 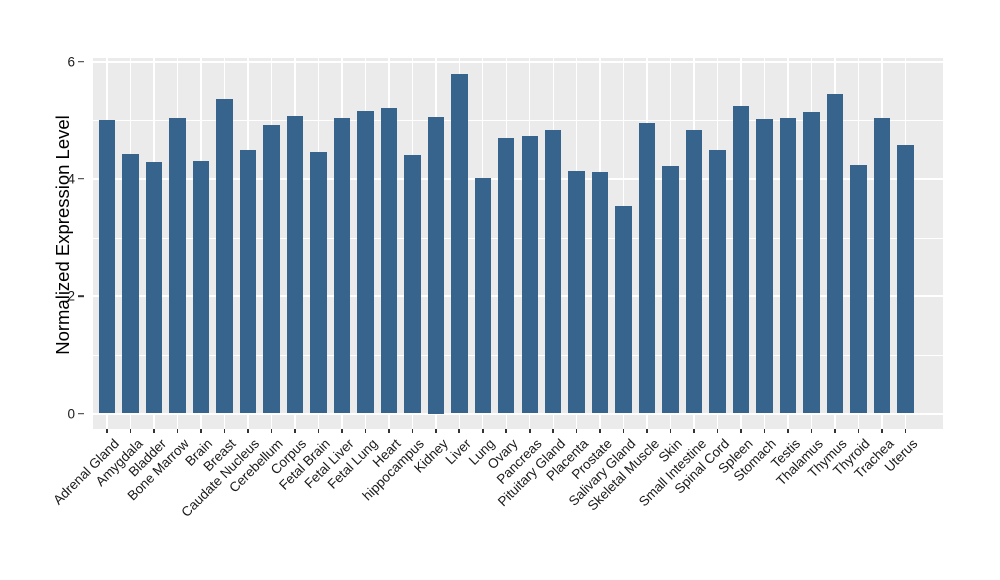 What do you see at coordinates (518, 413) in the screenshot?
I see `gridline-major-y0` at bounding box center [518, 413].